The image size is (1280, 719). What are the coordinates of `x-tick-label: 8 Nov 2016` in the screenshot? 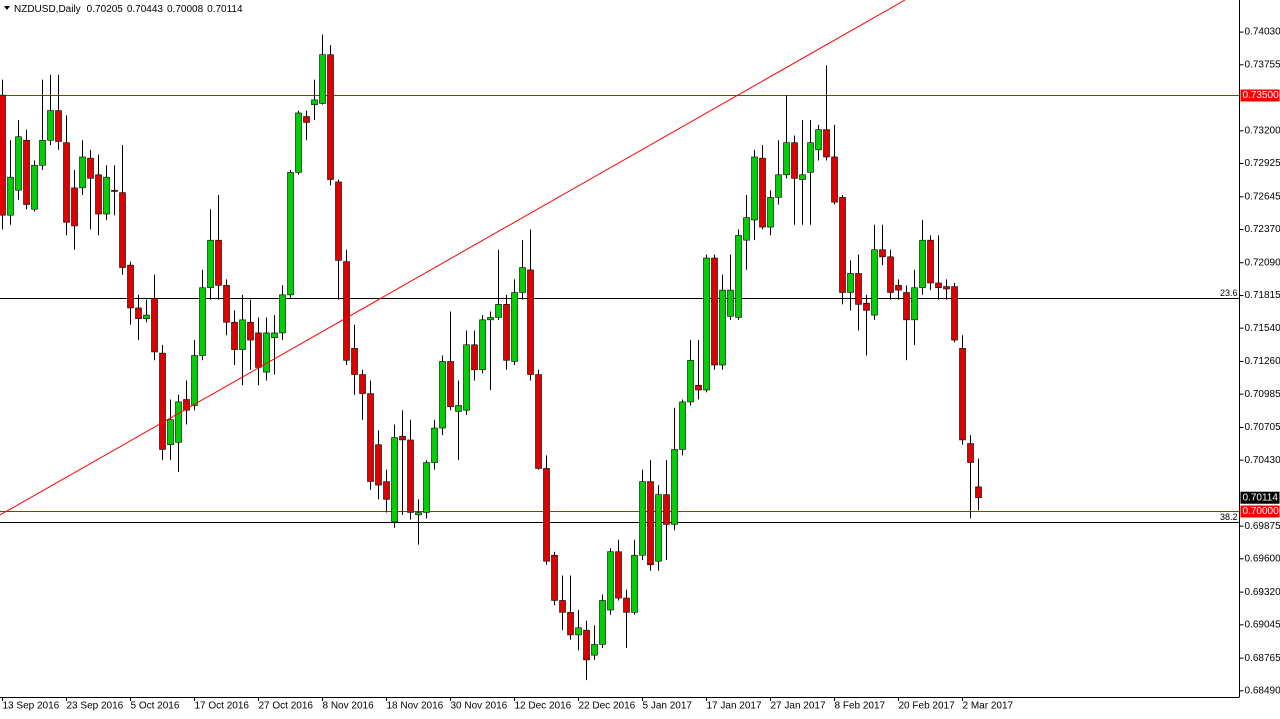 It's located at (349, 706).